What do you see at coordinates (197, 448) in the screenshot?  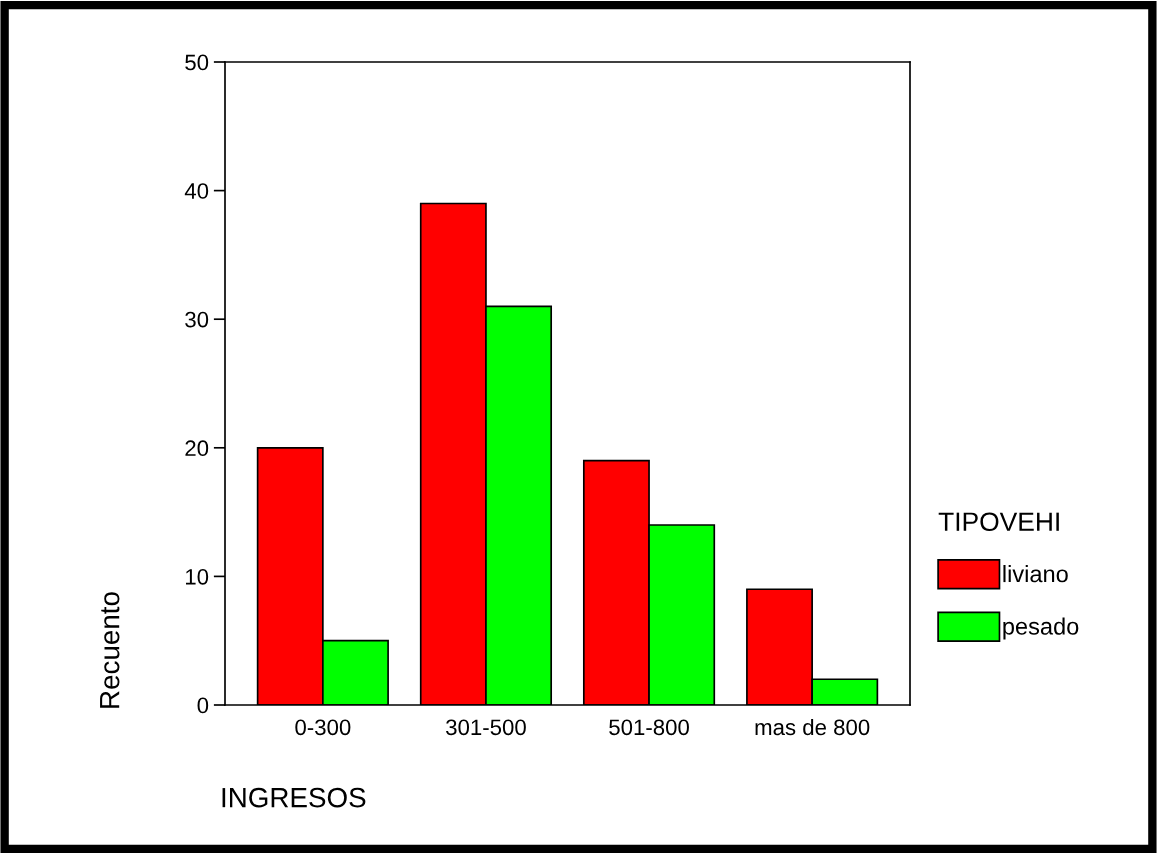 I see `y-tick-label: 20` at bounding box center [197, 448].